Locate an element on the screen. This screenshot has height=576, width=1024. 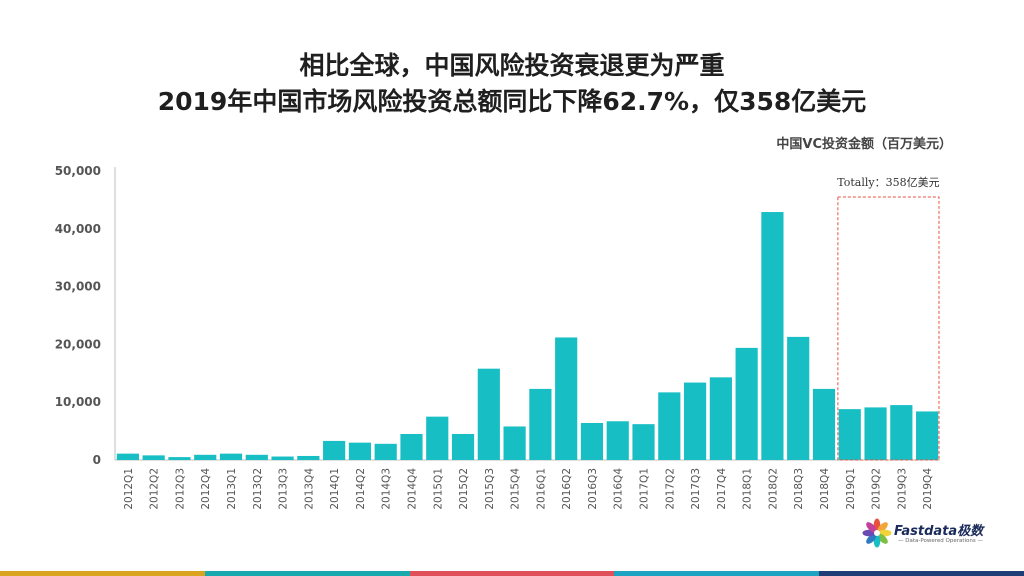
x-tick-label: 2015Q1 is located at coordinates (438, 489).